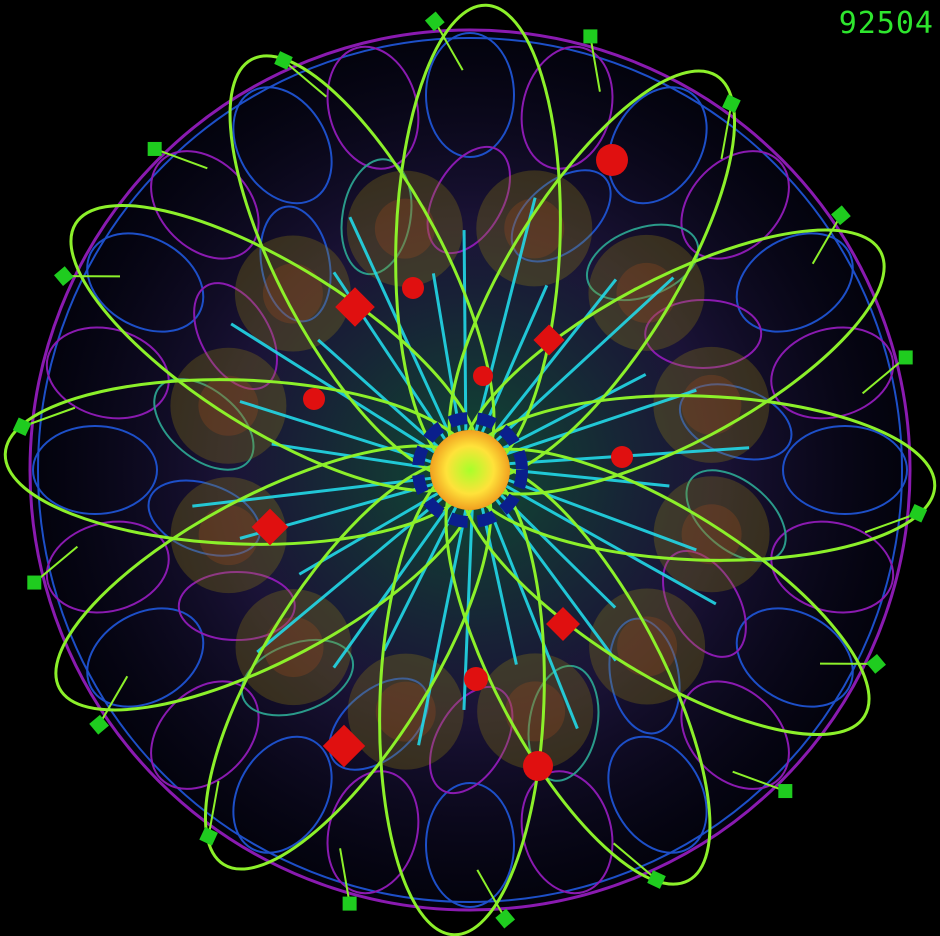  I want to click on core-ring, so click(470, 470).